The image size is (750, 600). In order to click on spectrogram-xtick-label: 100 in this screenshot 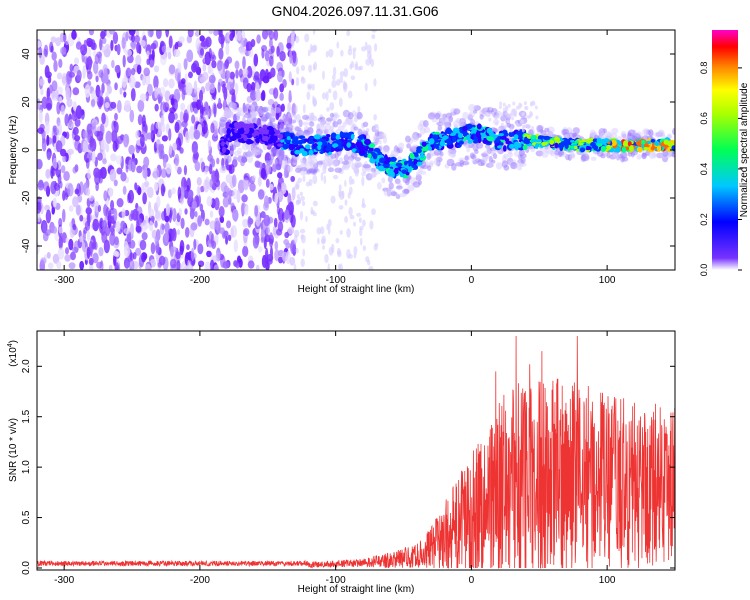, I will do `click(607, 280)`.